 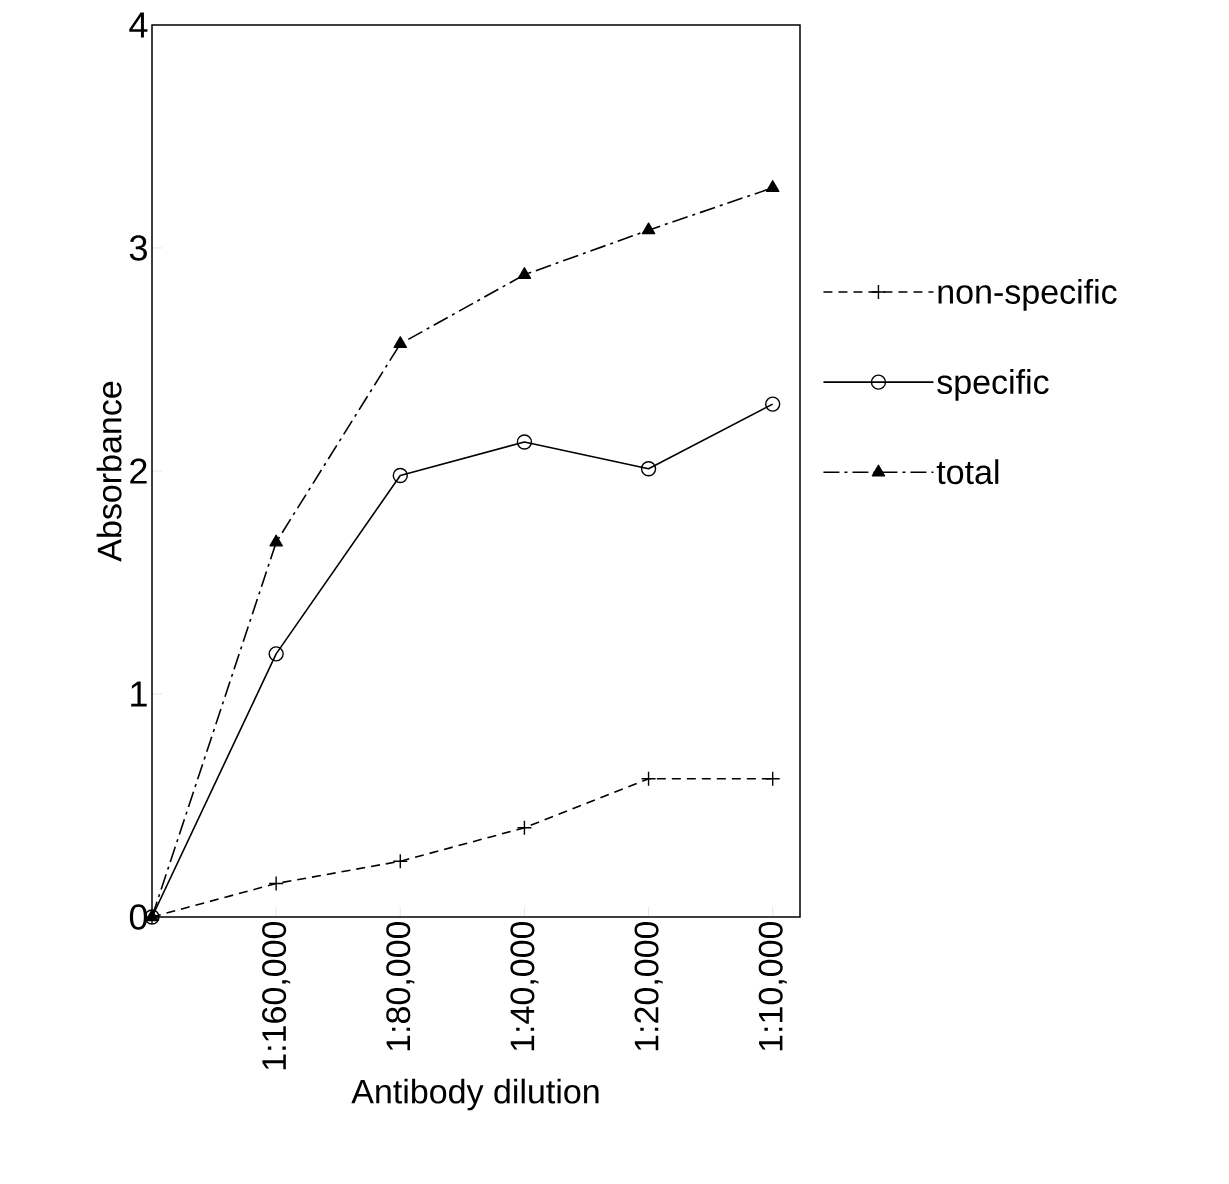 I want to click on legend-label: non-specific, so click(x=1027, y=294).